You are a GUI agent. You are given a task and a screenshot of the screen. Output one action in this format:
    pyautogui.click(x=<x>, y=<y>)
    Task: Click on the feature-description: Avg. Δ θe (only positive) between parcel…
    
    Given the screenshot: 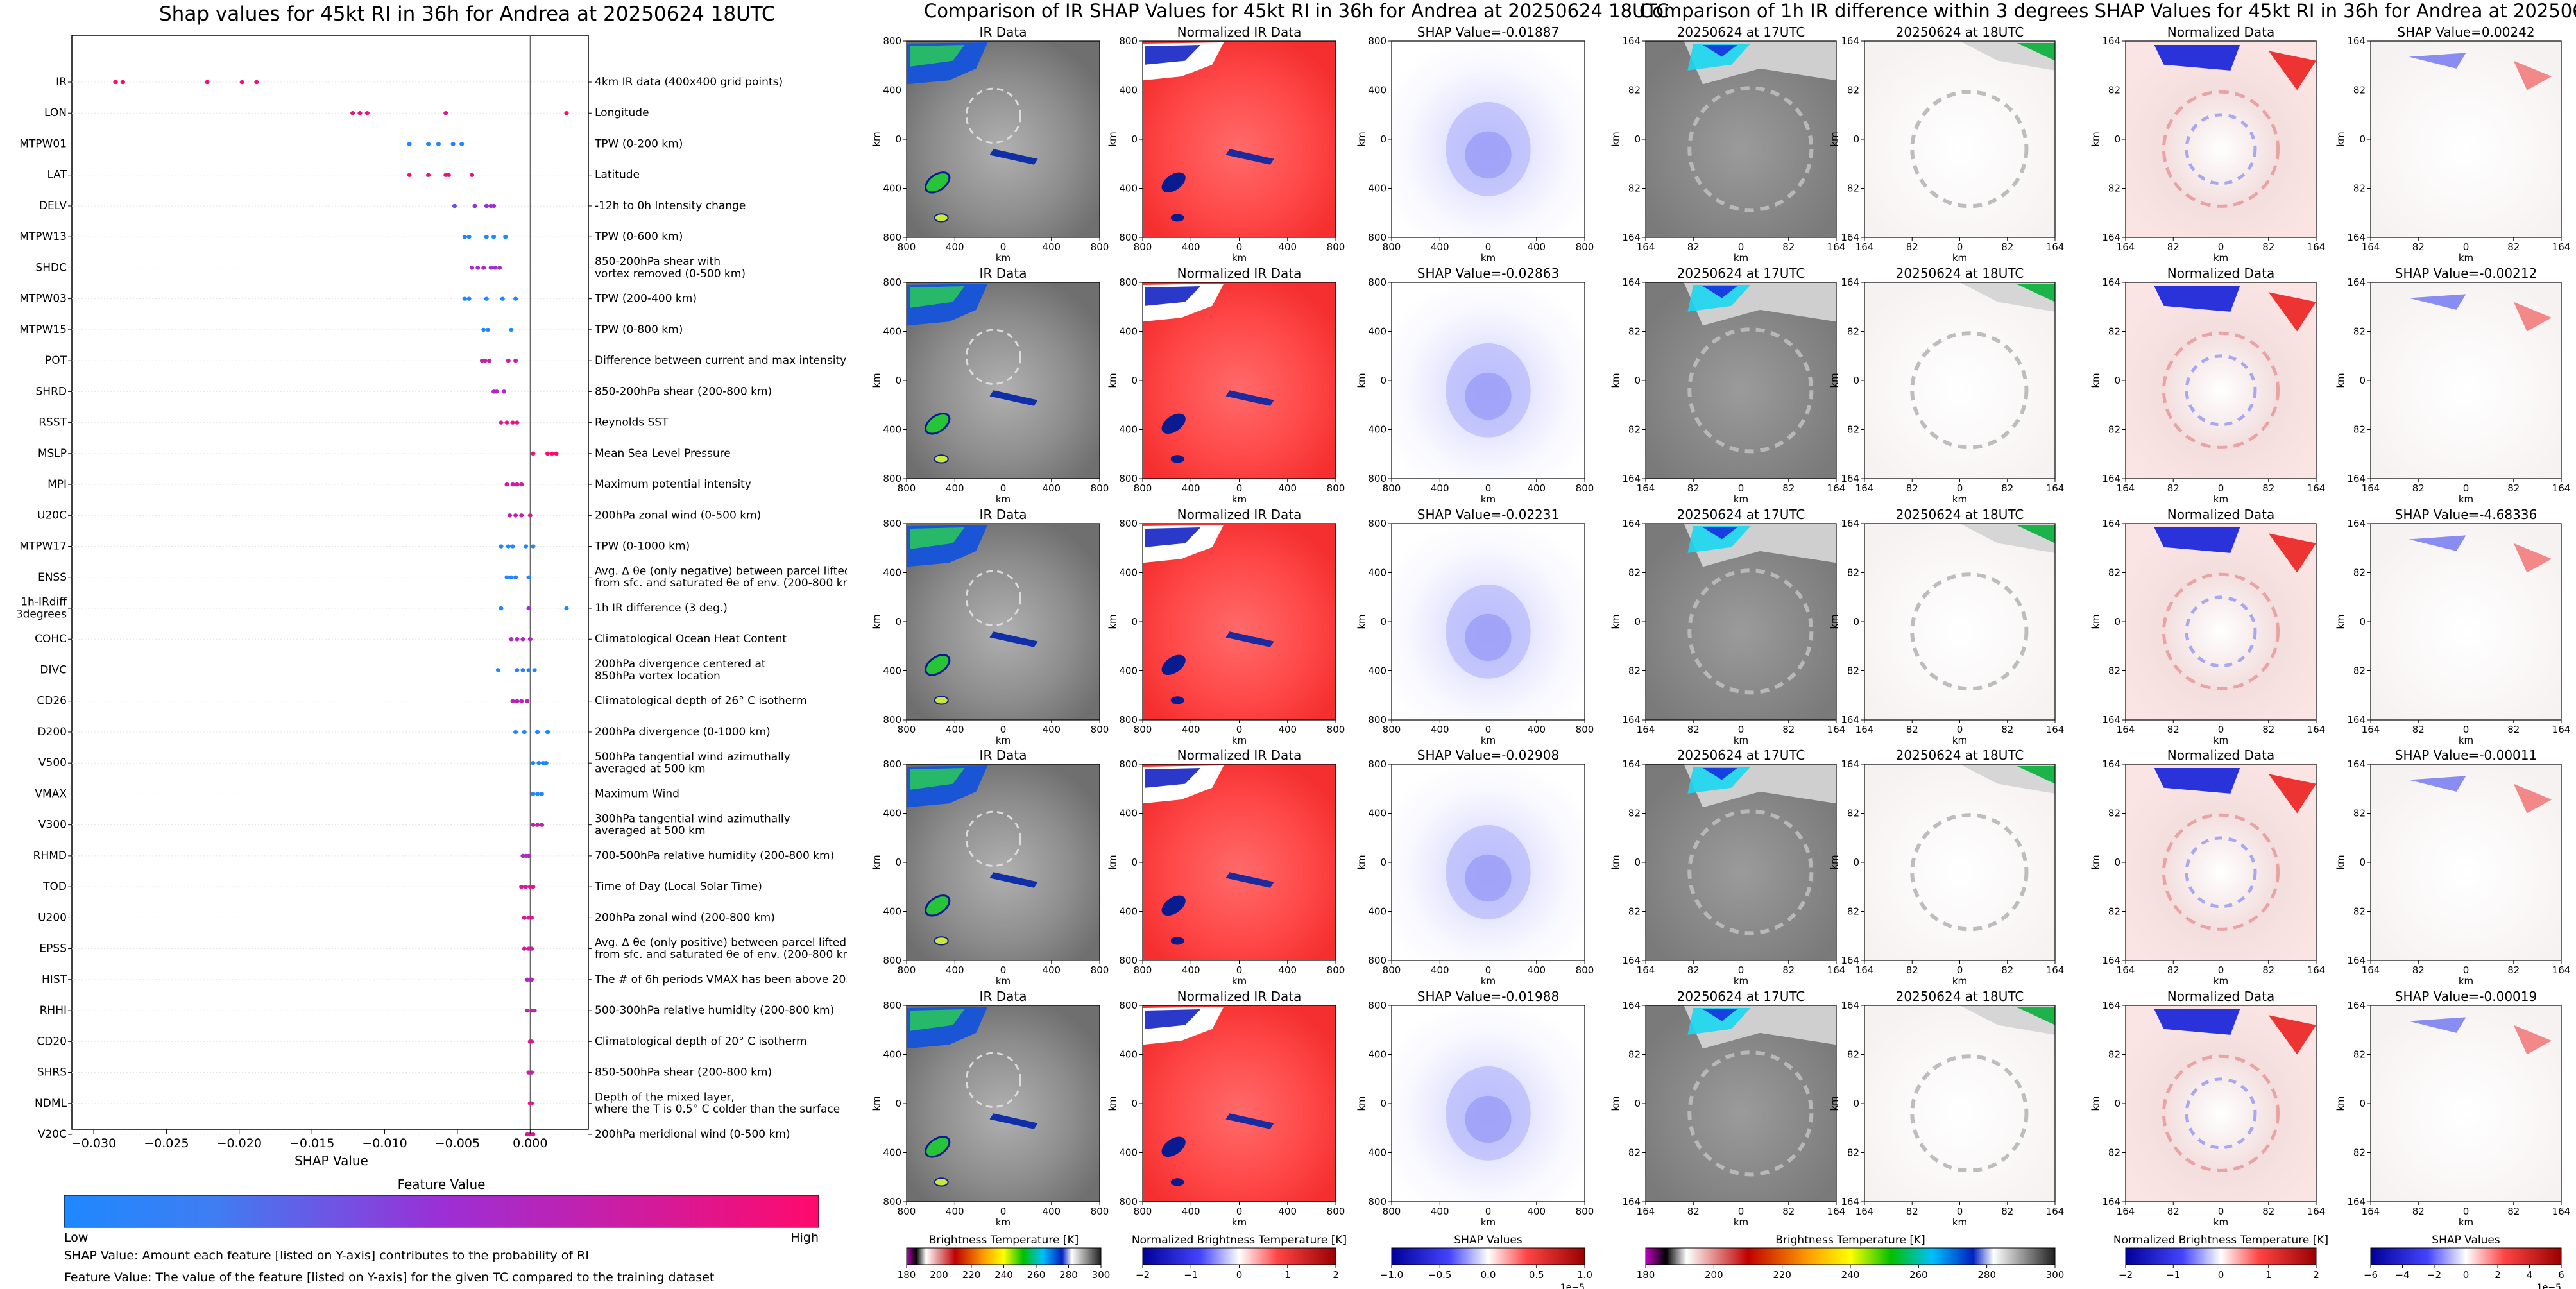 What is the action you would take?
    pyautogui.click(x=721, y=948)
    